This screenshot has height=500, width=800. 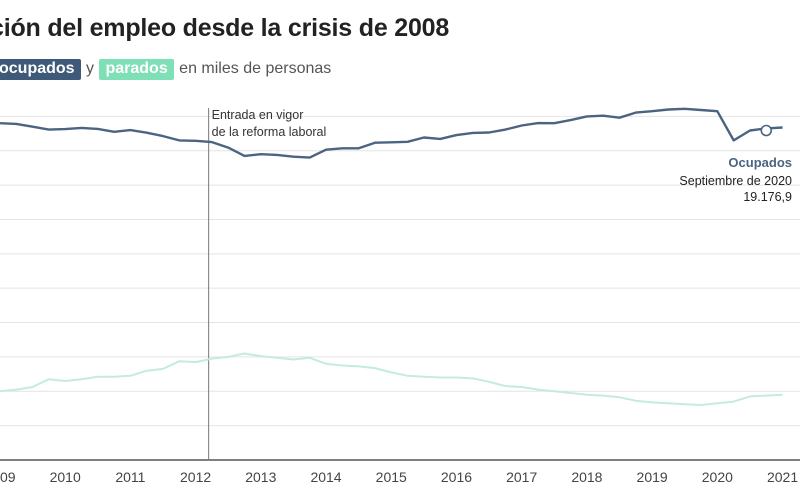 What do you see at coordinates (391, 477) in the screenshot?
I see `x-tick-label: 2015` at bounding box center [391, 477].